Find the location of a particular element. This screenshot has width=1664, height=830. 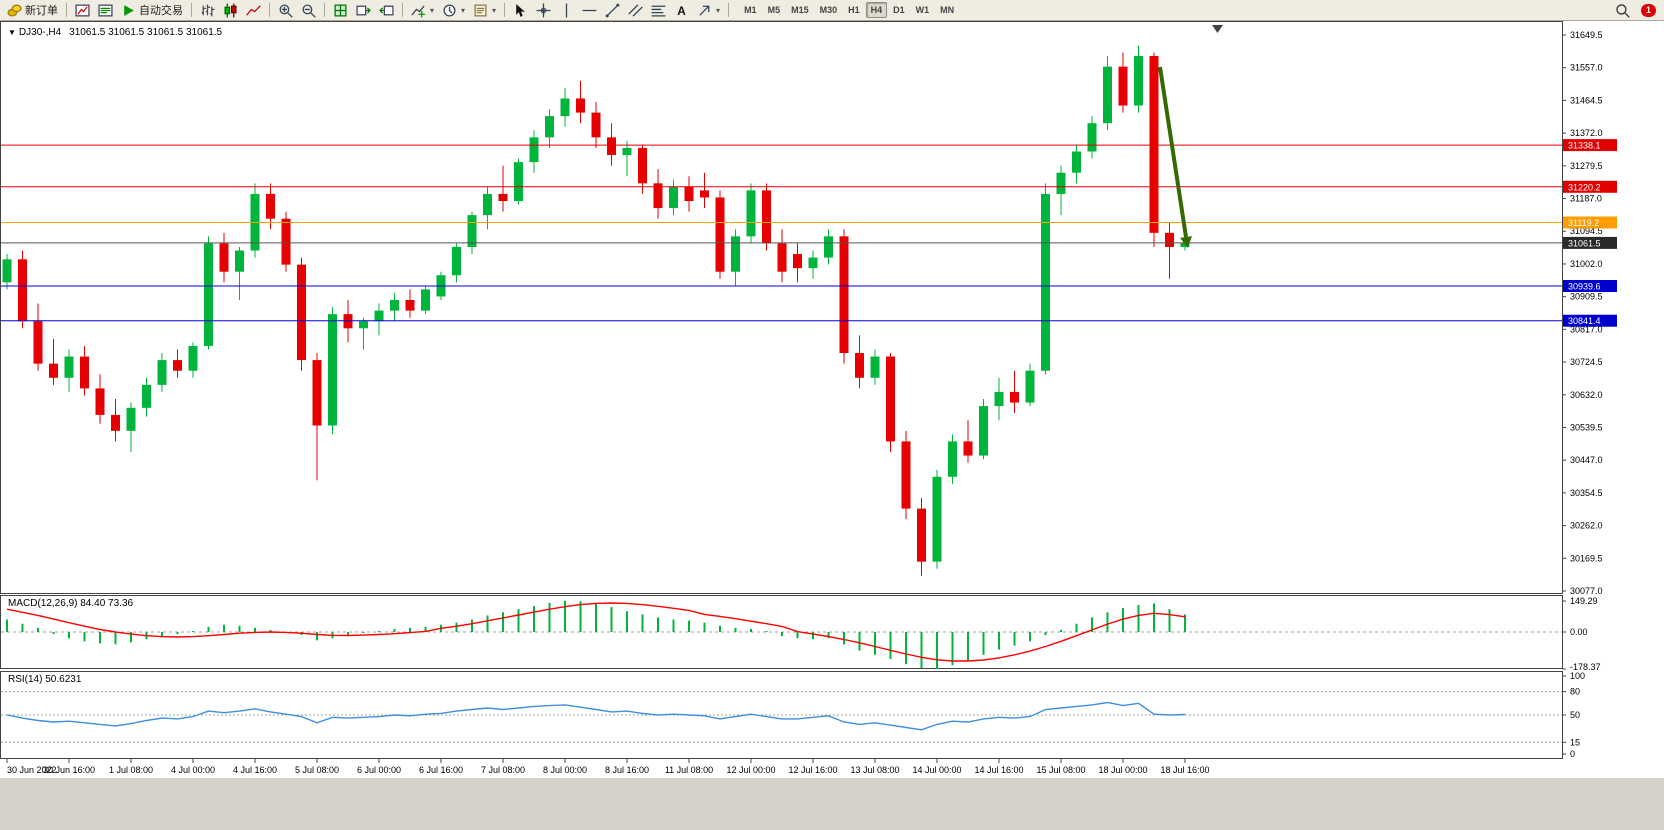

zoom-in-button is located at coordinates (285, 10).